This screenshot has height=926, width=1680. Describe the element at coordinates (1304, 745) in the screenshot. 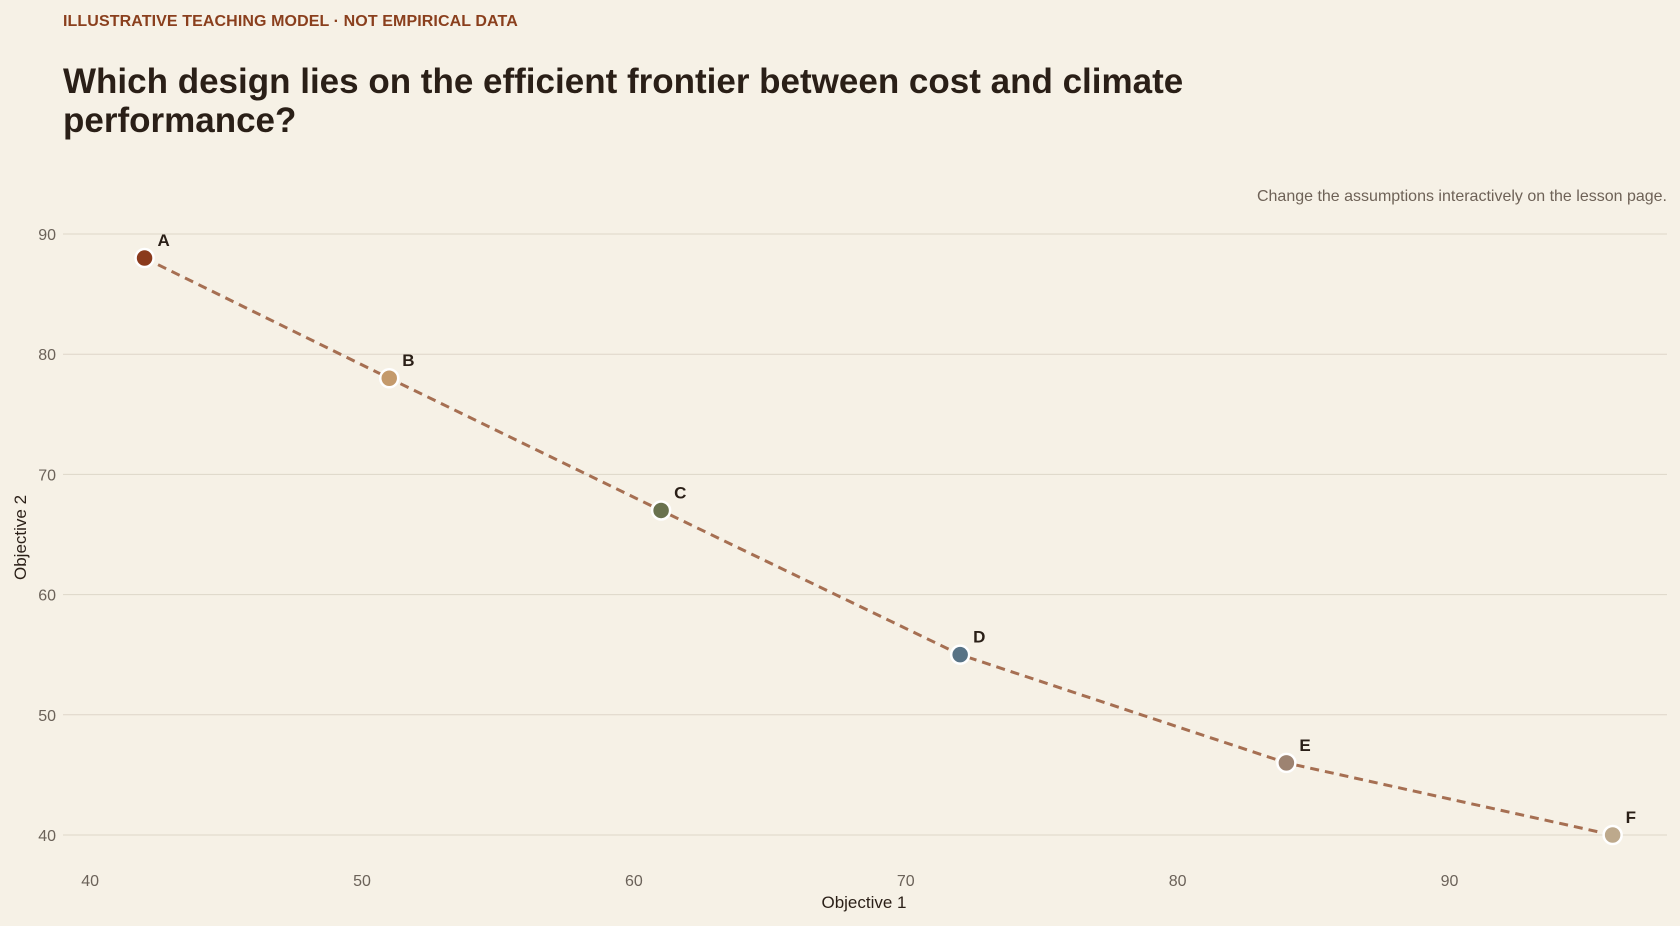

I see `design-label-e: E` at that location.